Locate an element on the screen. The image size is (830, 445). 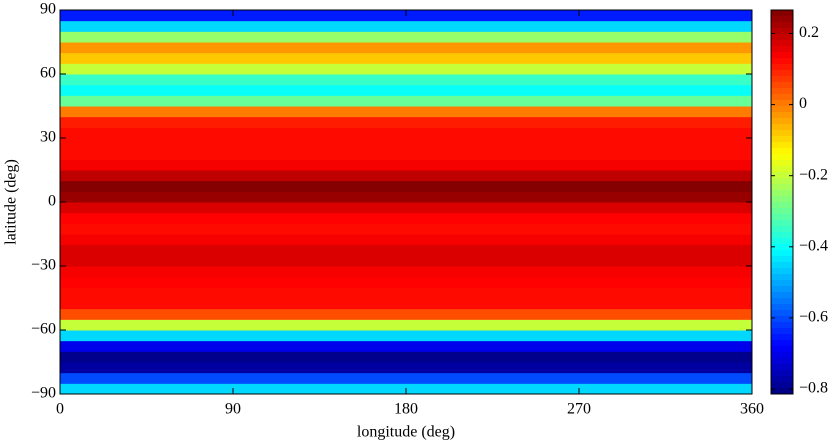
colorbar-frame is located at coordinates (782, 202).